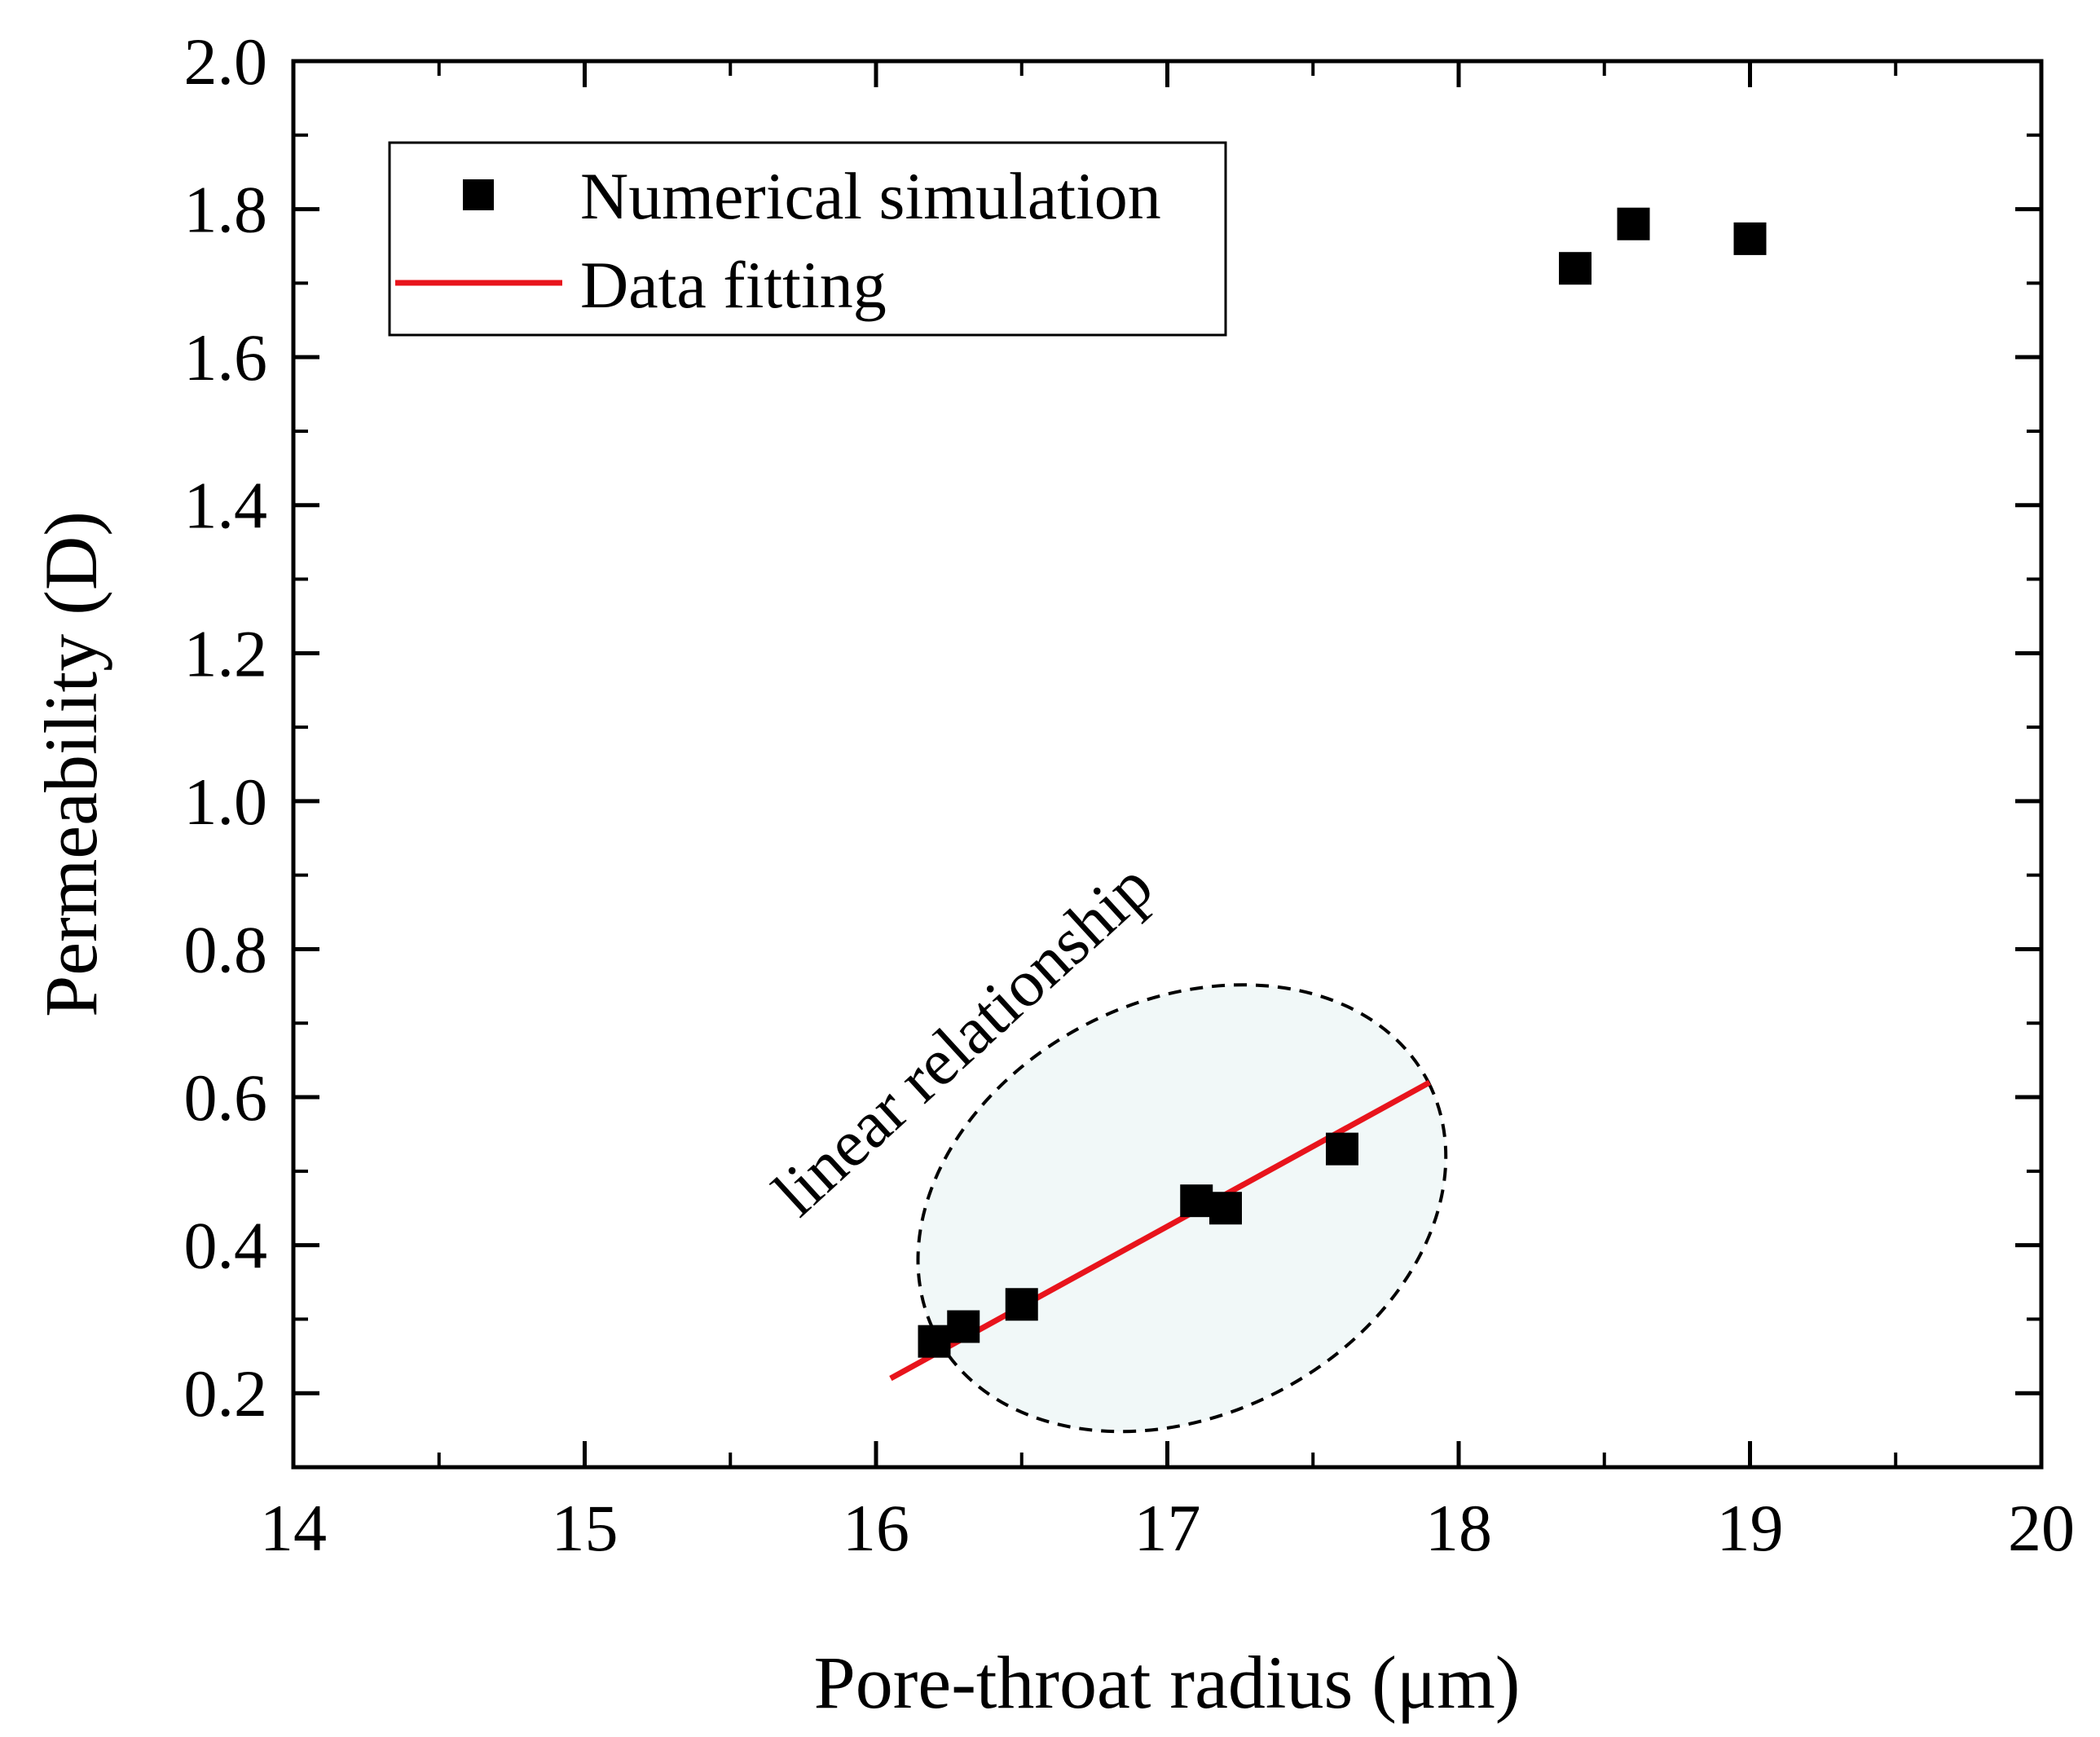 This screenshot has height=1737, width=2100. Describe the element at coordinates (1751, 1528) in the screenshot. I see `x-tick-label: 19` at that location.